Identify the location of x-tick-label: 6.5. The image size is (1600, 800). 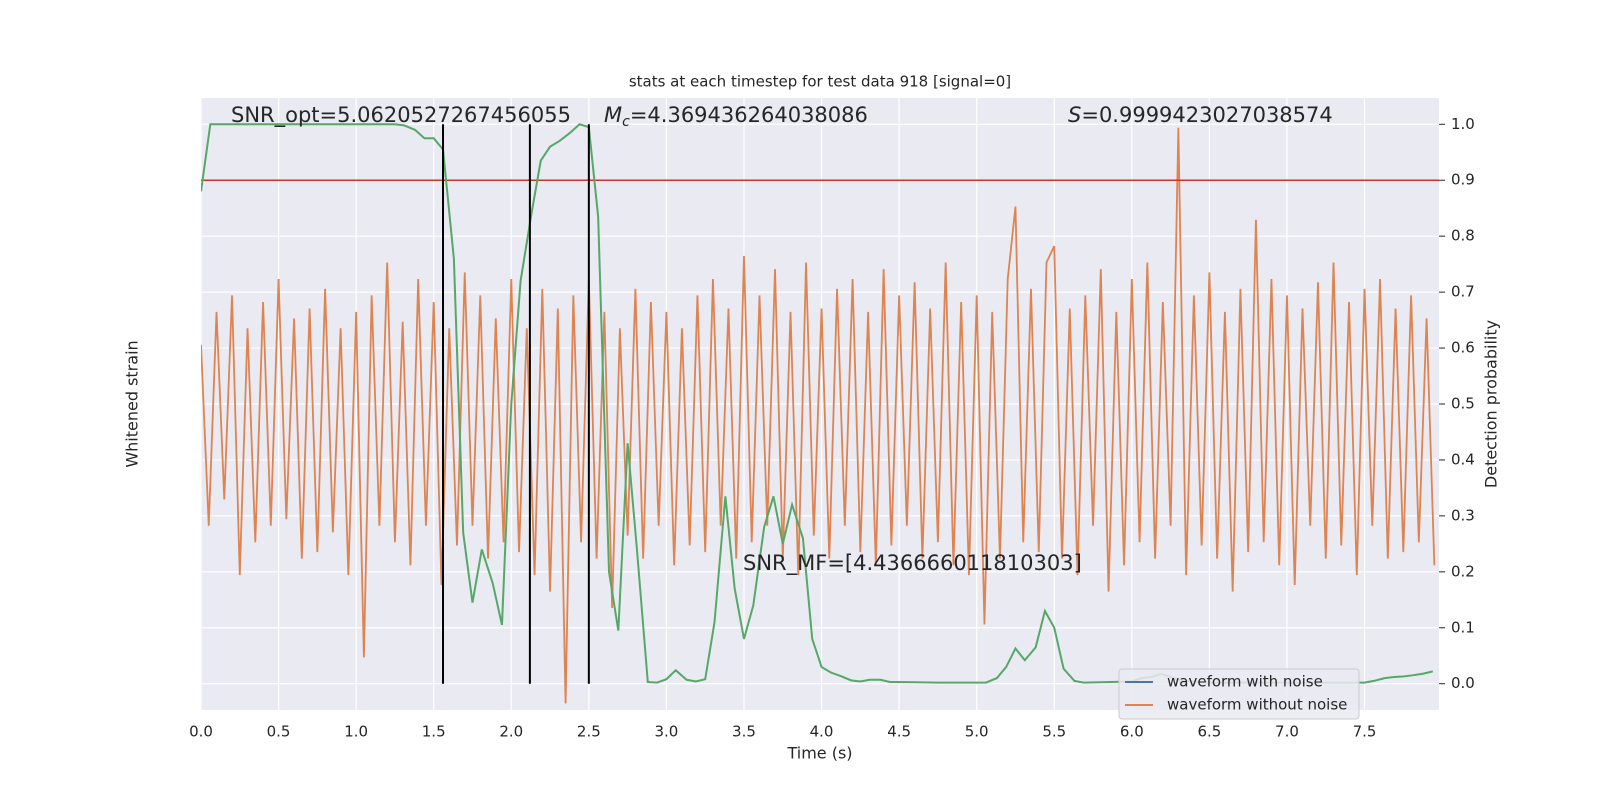
(1209, 732).